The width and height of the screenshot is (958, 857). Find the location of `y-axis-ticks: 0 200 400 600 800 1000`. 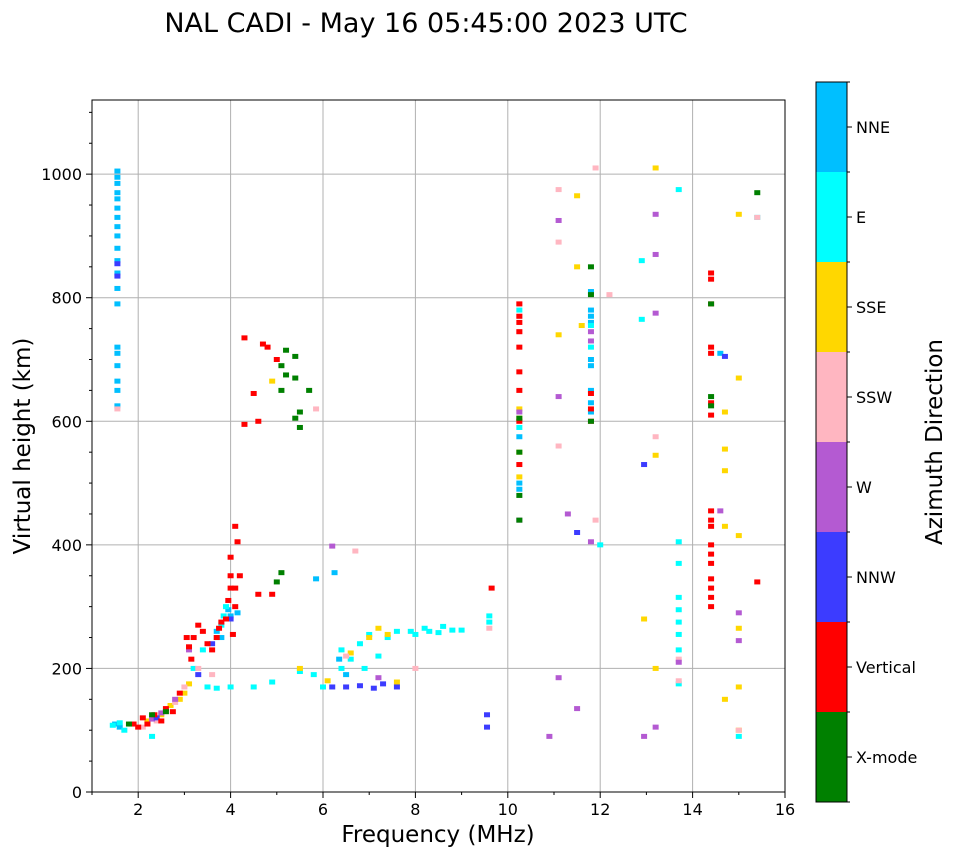

y-axis-ticks: 0 200 400 600 800 1000 is located at coordinates (66, 456).